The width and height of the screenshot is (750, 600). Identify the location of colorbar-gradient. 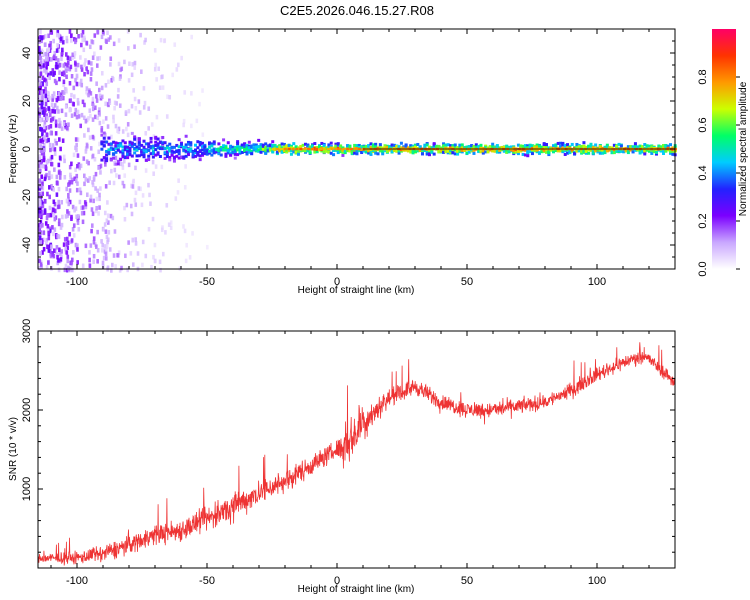
(724, 149).